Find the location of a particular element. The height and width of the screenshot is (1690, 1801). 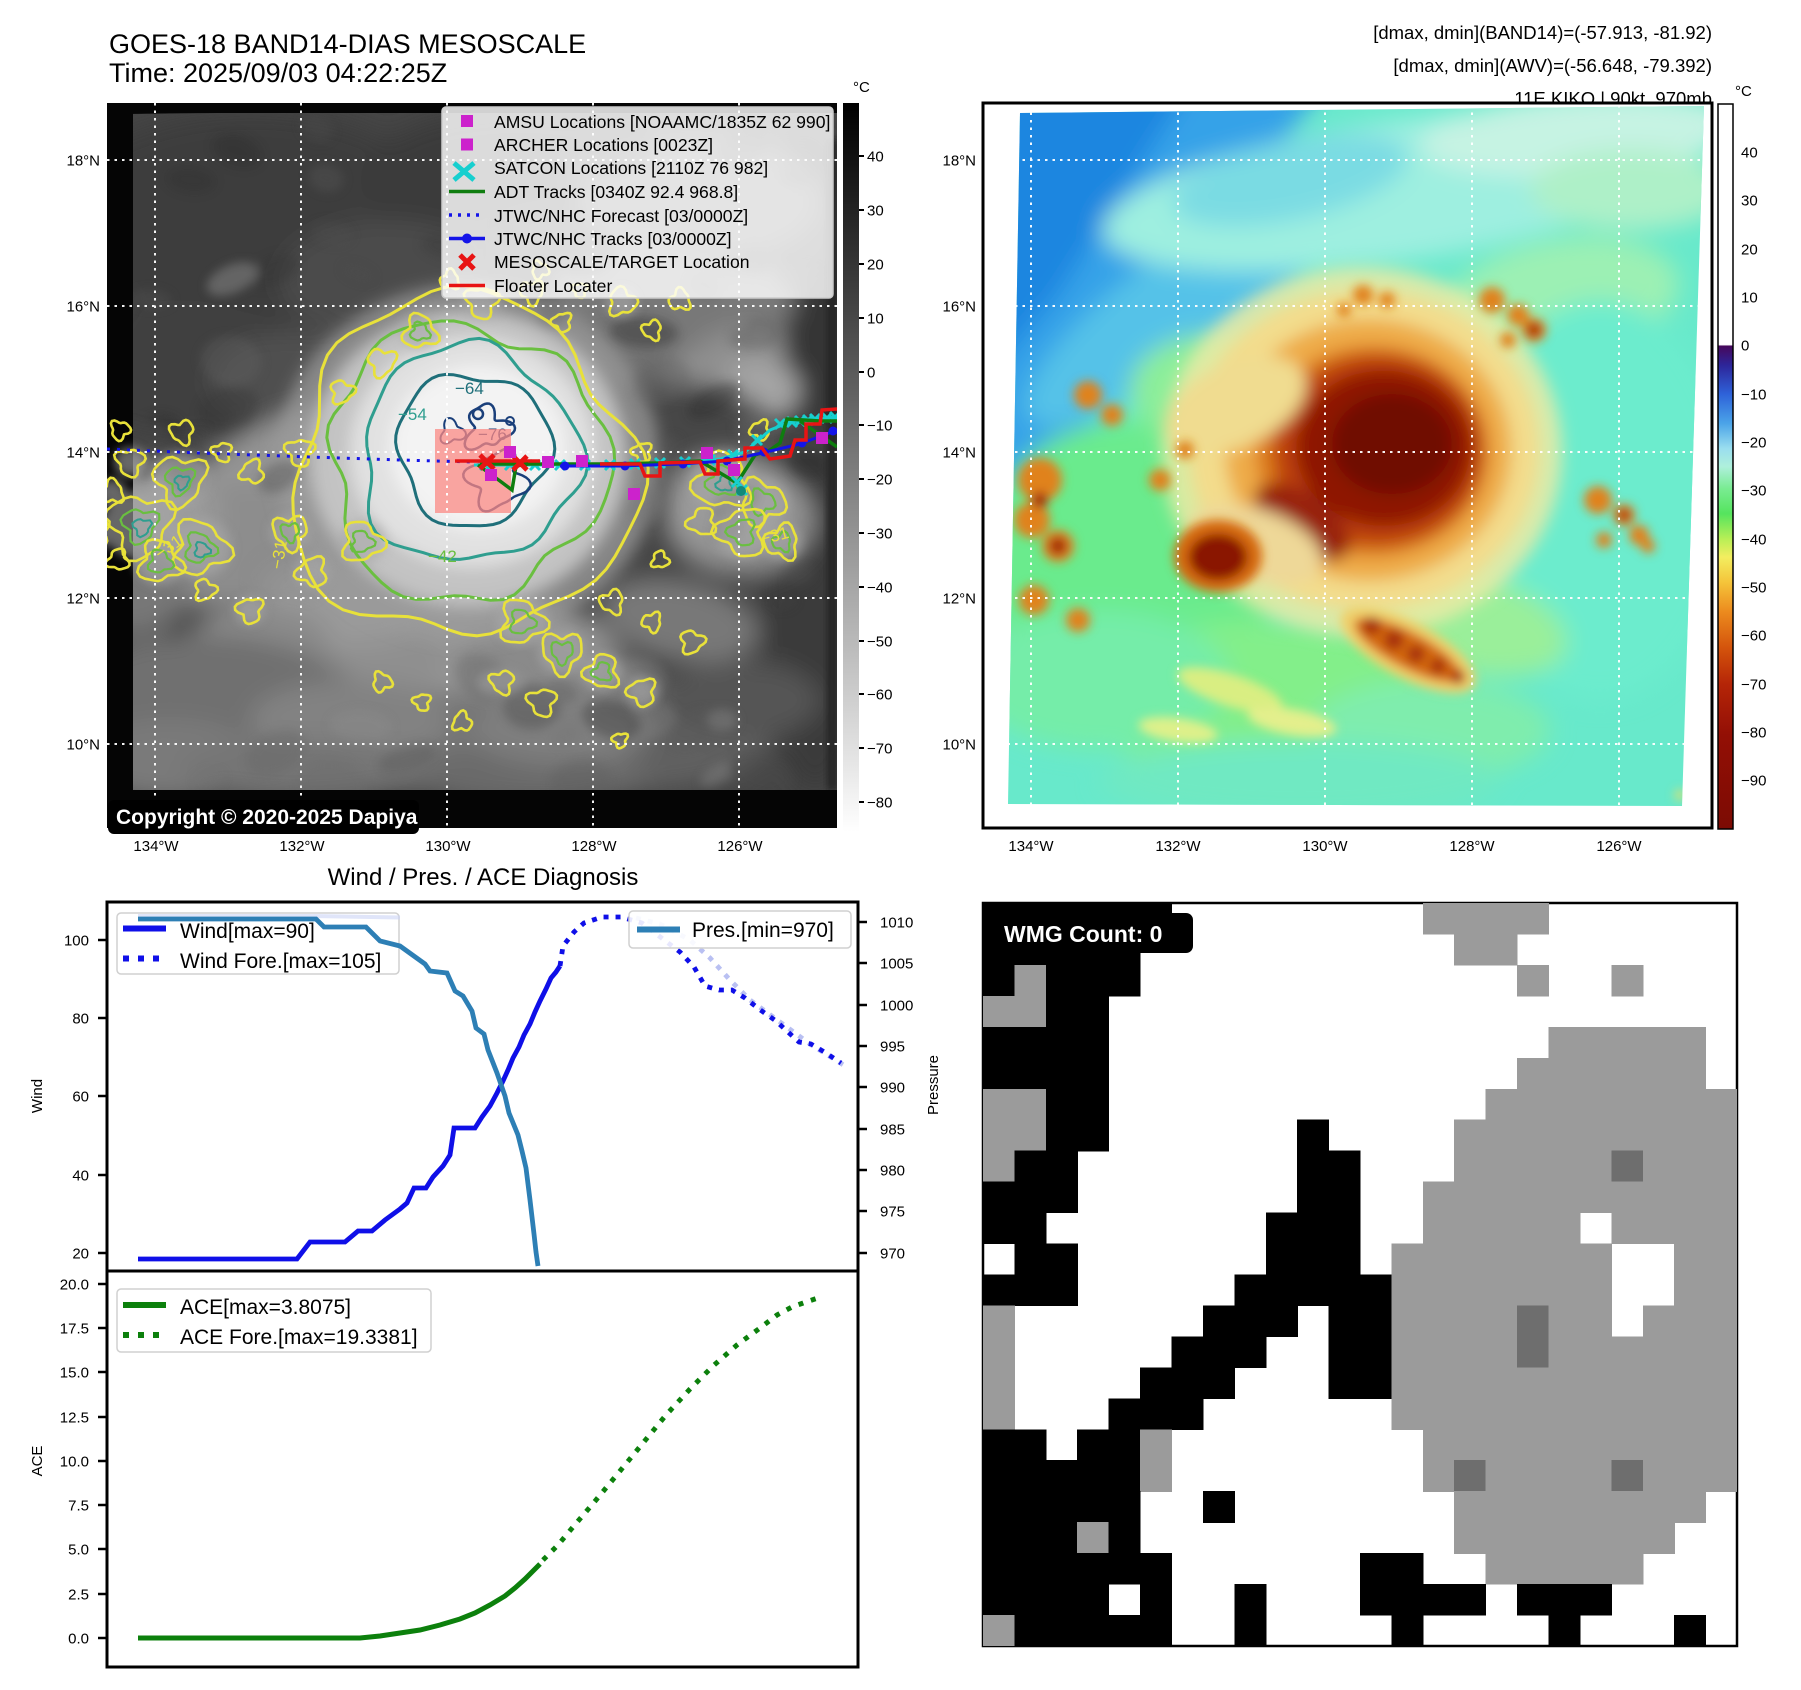

svg-text: 985 is located at coordinates (892, 1130).